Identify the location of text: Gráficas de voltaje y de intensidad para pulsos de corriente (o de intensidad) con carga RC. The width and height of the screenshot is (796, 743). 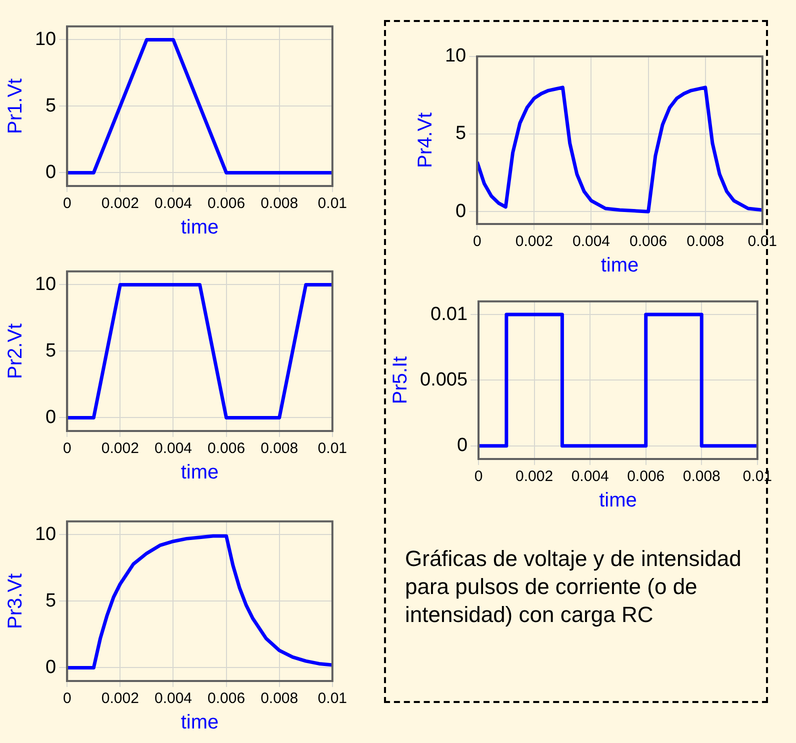
(573, 587).